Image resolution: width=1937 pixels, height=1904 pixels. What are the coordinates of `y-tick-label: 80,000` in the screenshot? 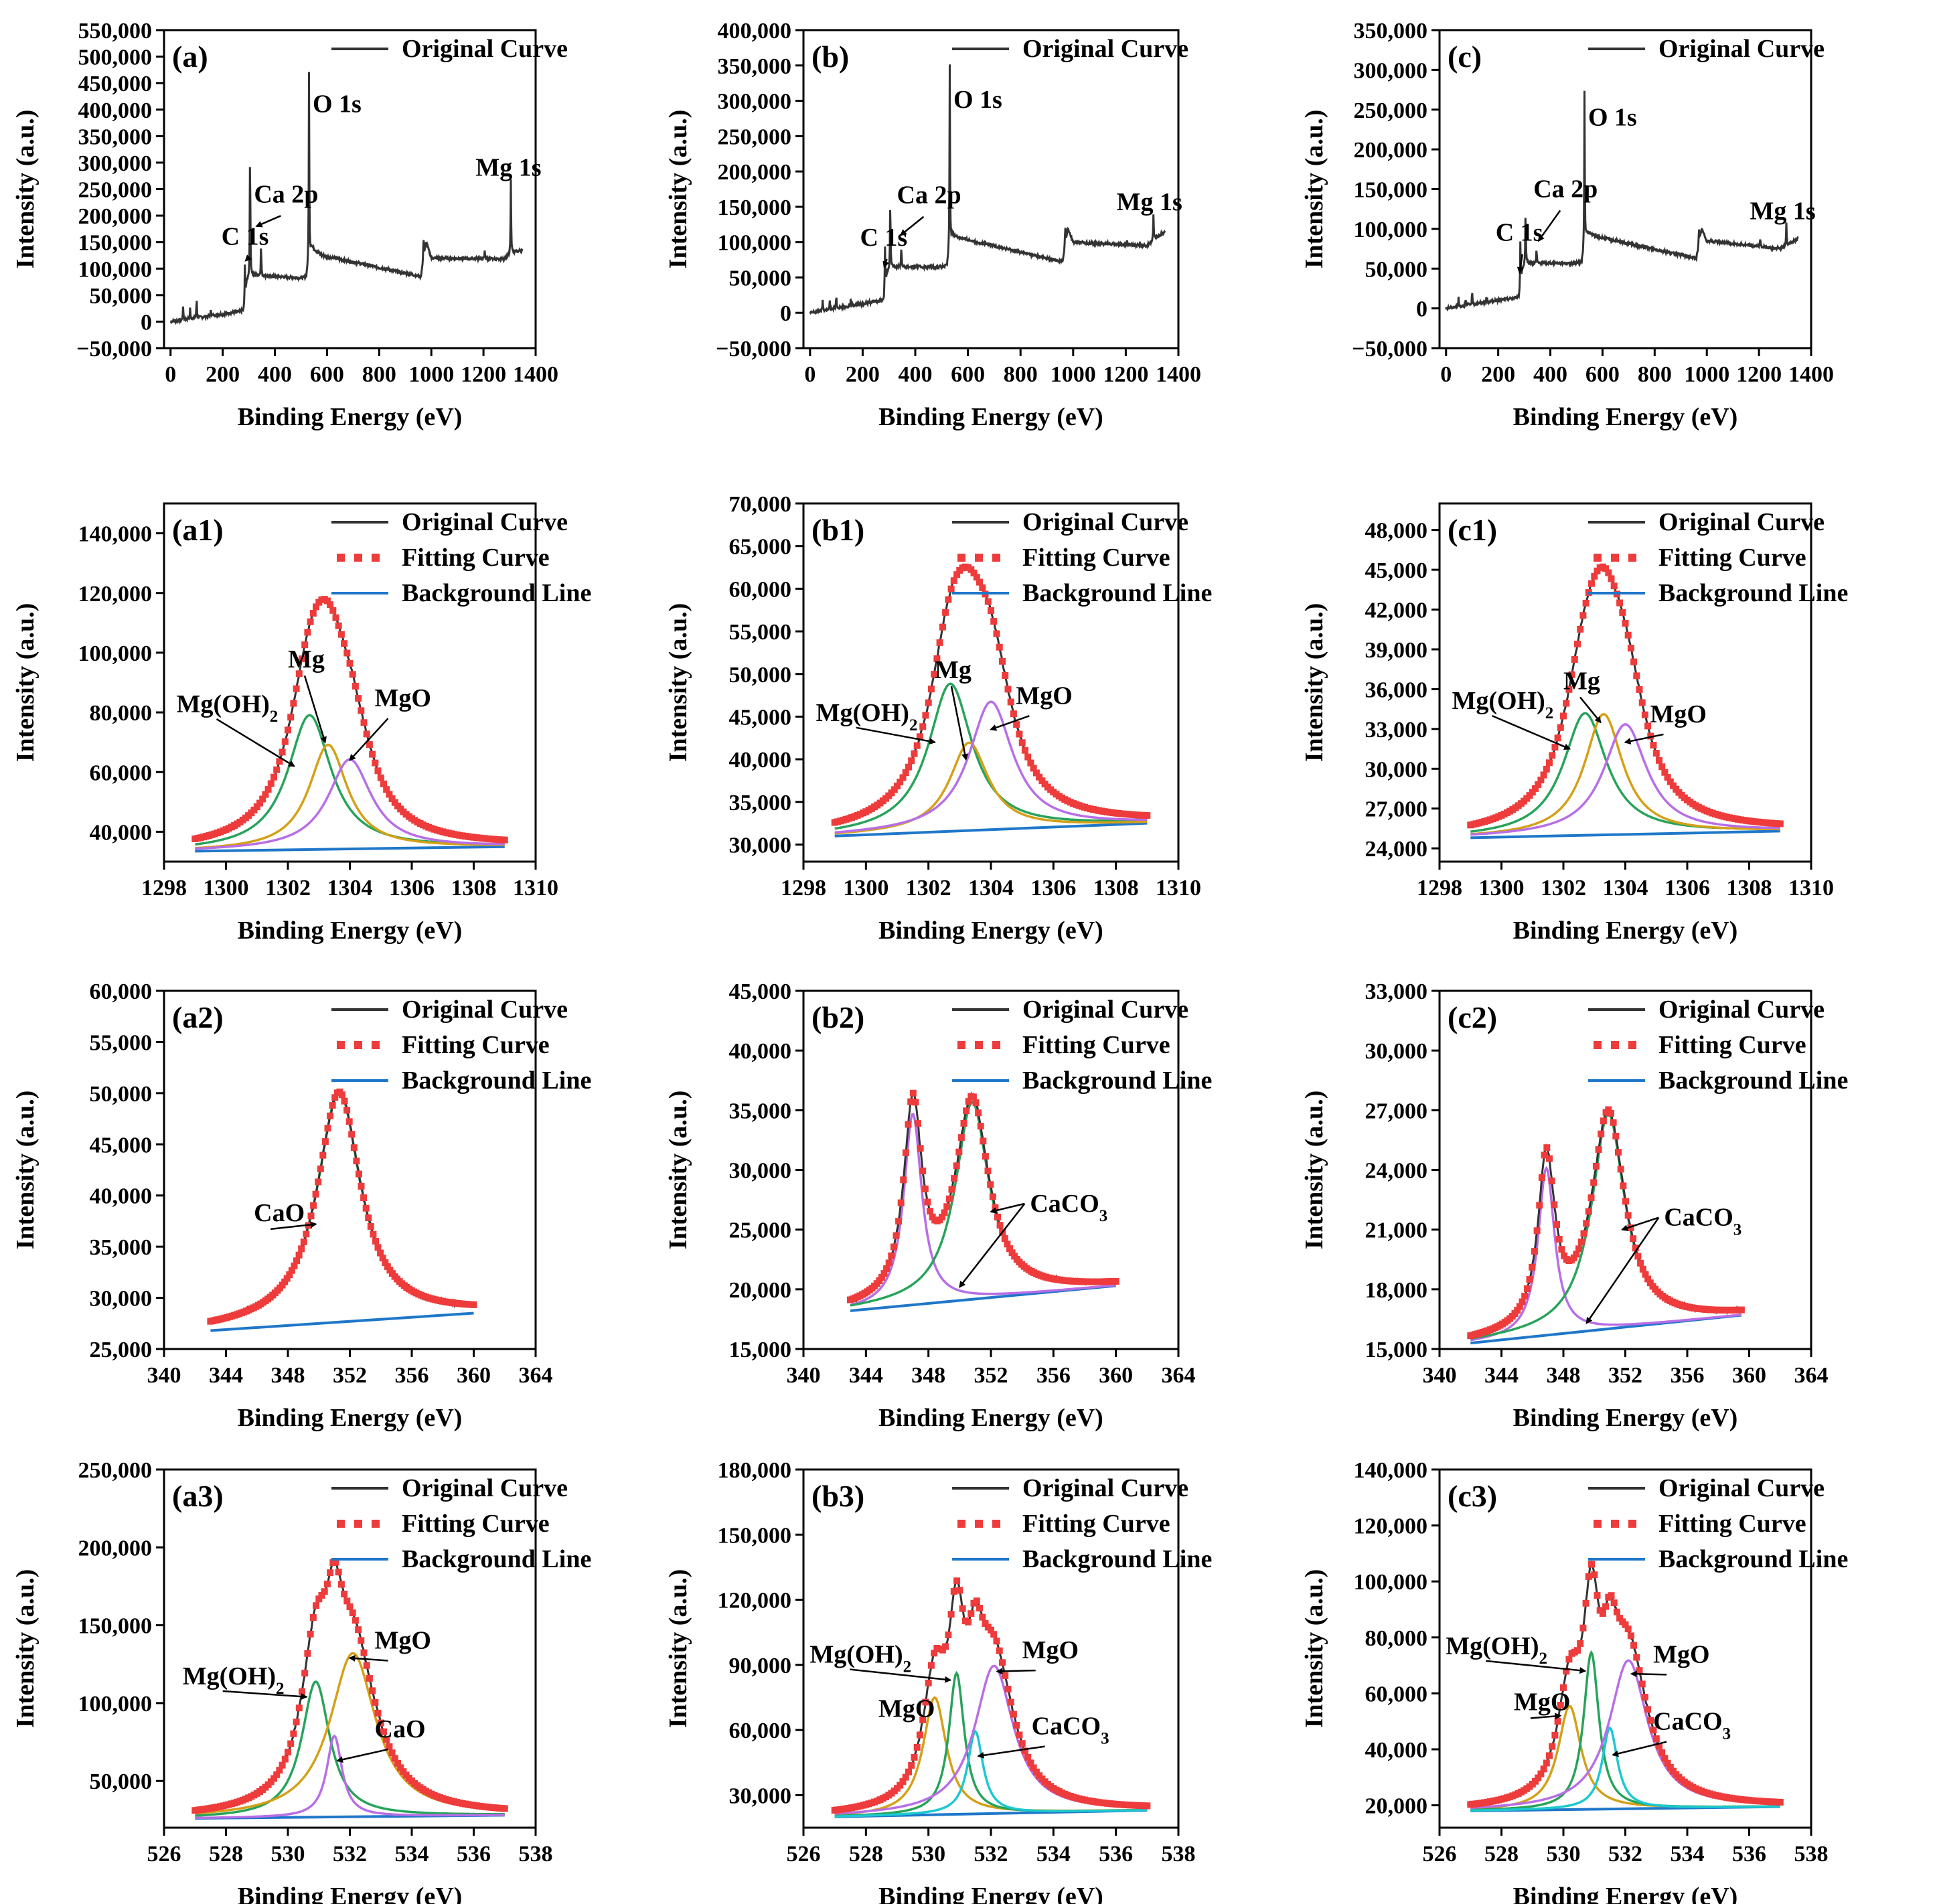 It's located at (1396, 1638).